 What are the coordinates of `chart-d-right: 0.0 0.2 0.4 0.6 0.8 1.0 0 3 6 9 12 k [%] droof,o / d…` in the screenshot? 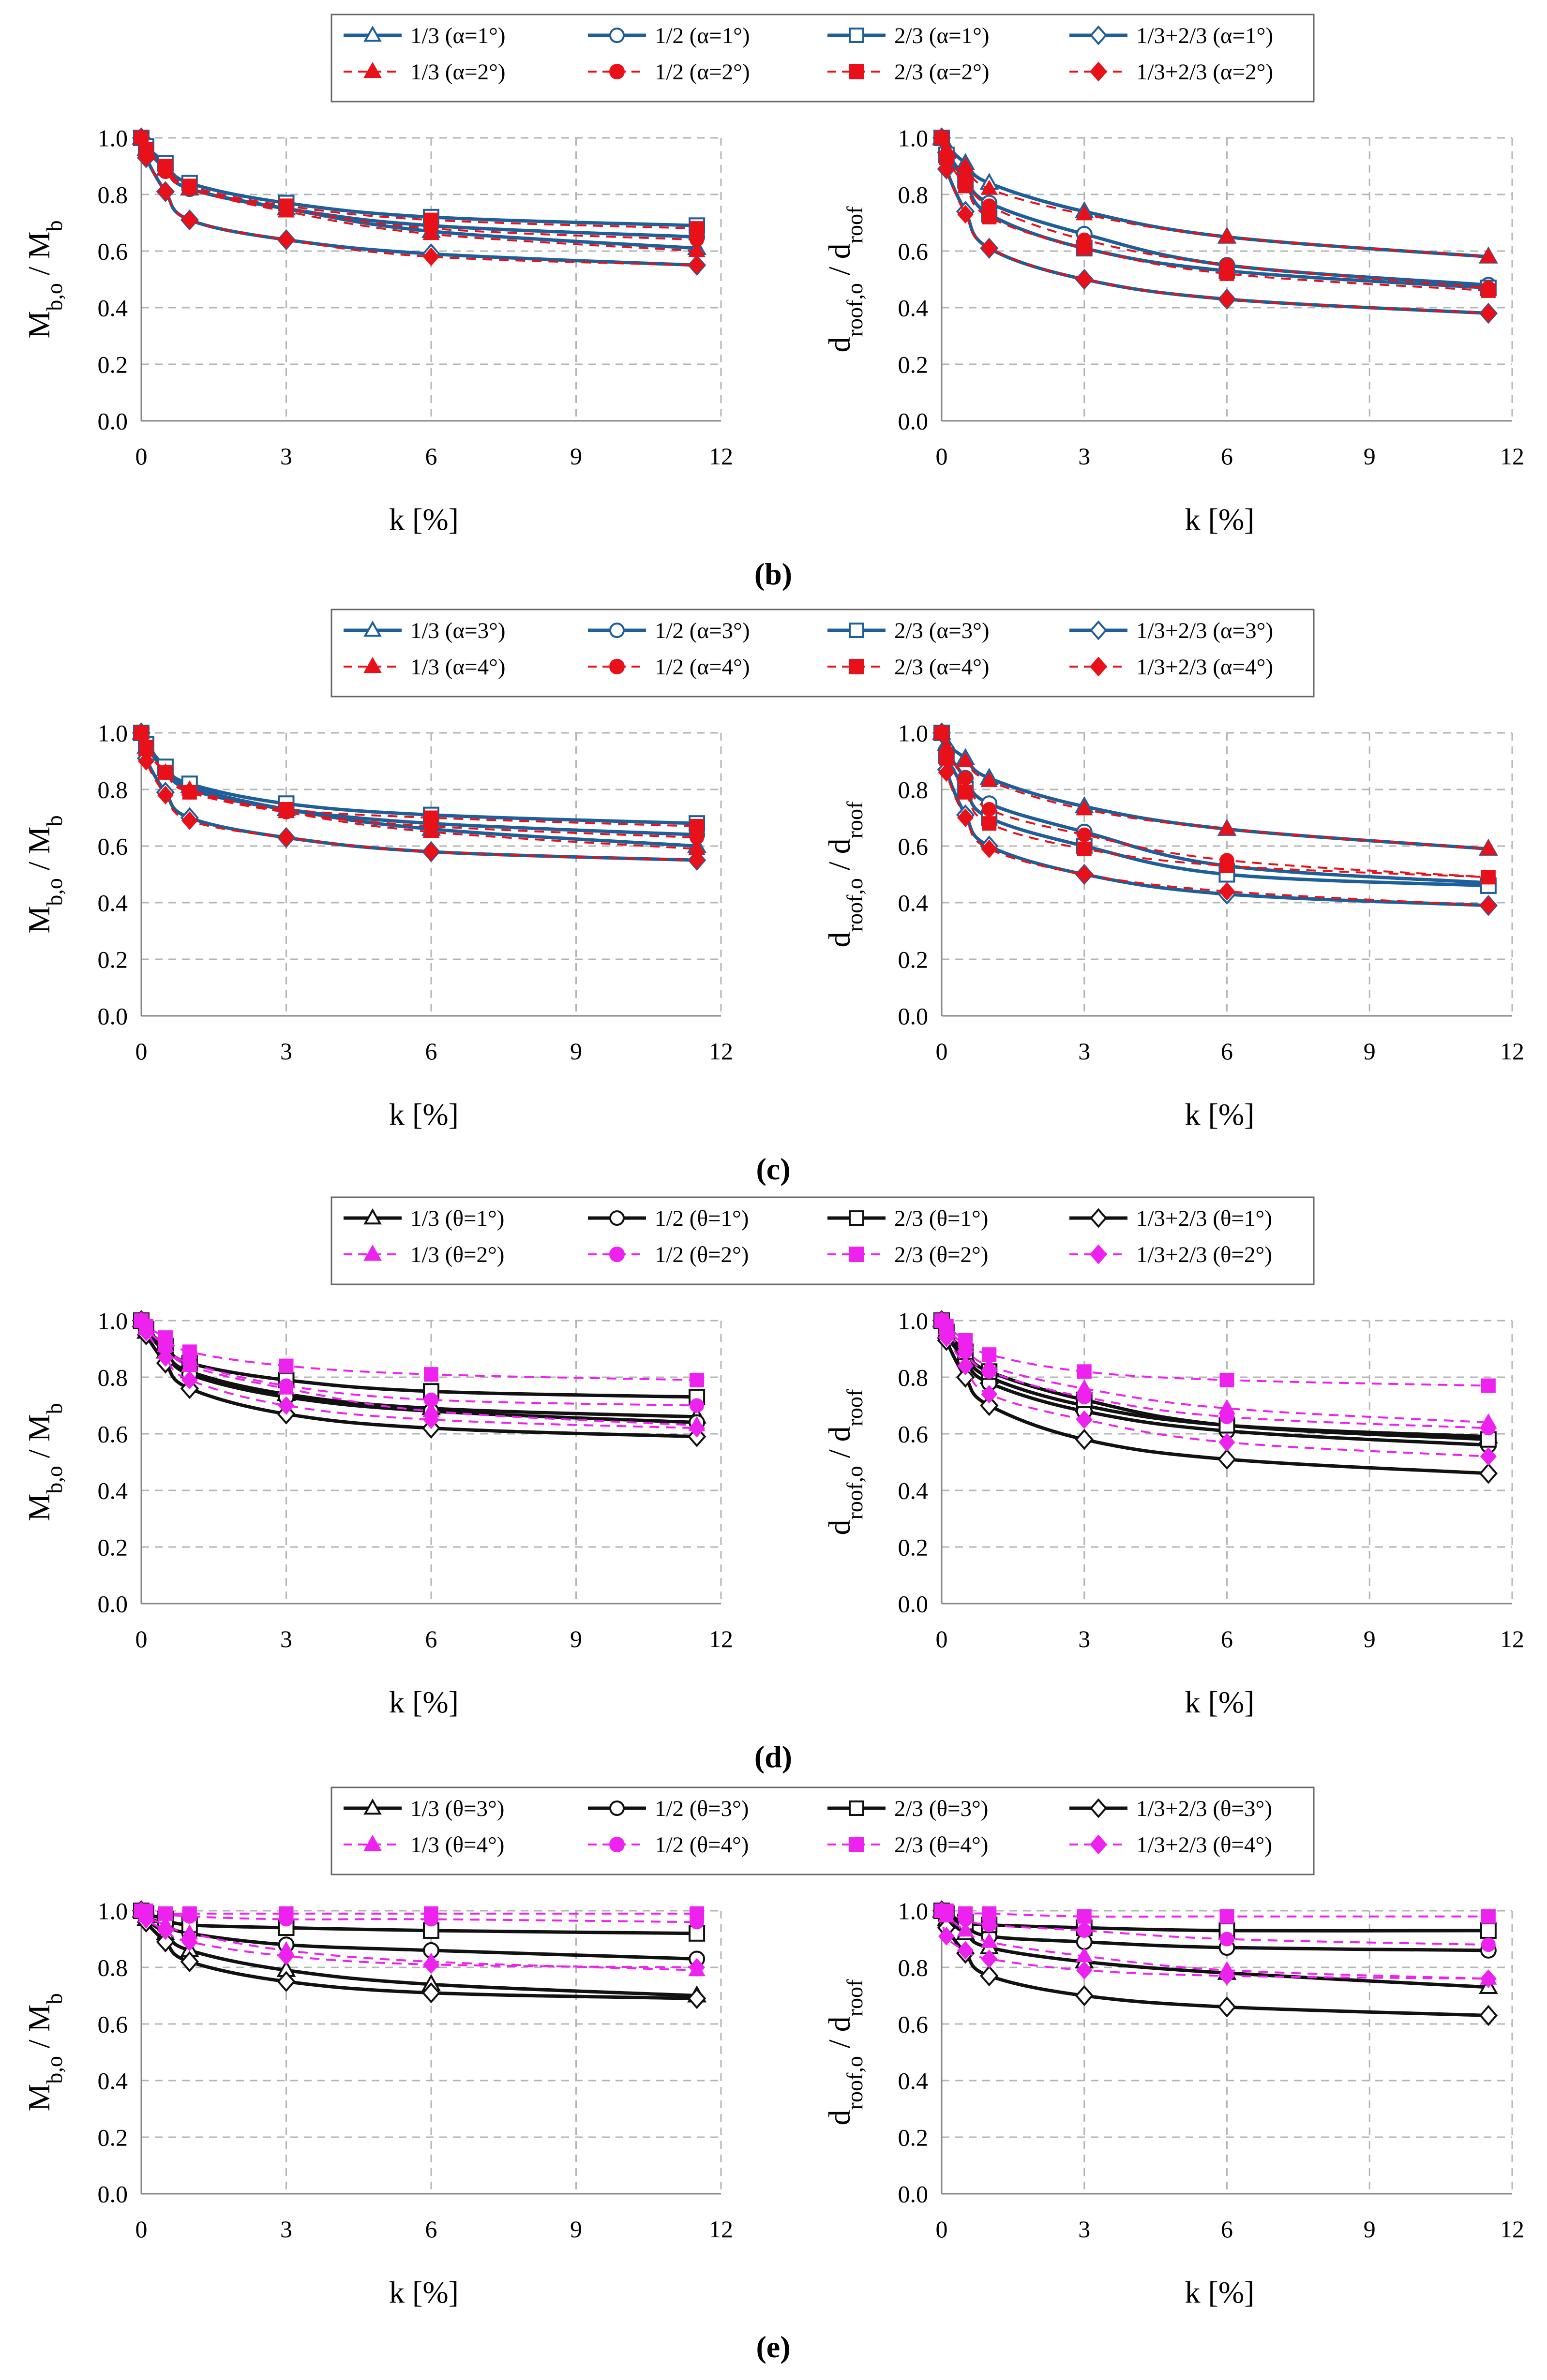 It's located at (1173, 1514).